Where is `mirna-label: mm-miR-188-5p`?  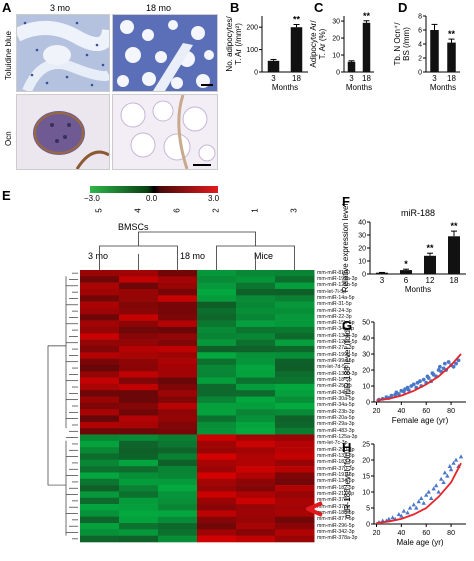 mirna-label: mm-miR-188-5p is located at coordinates (336, 512).